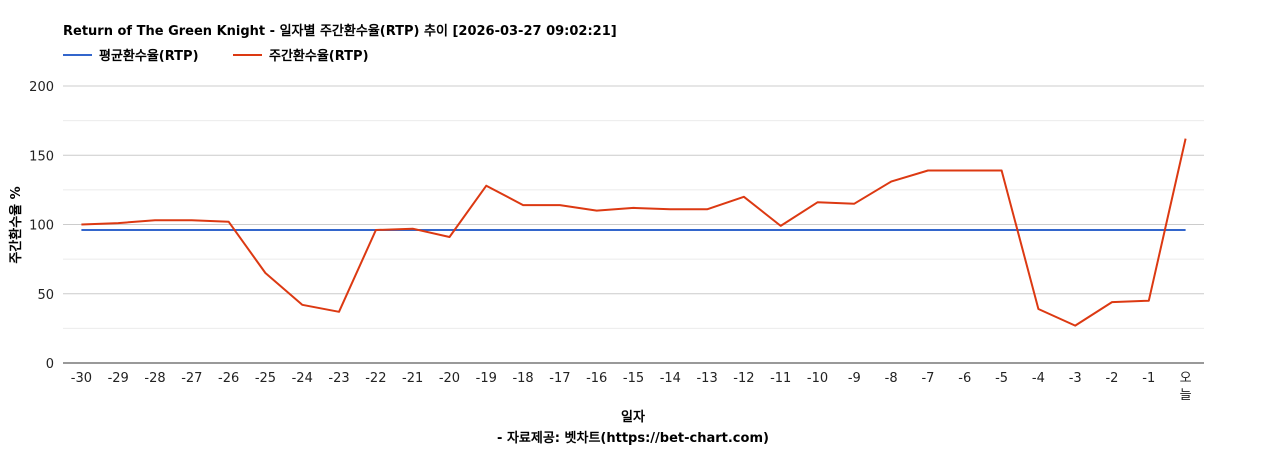 The height and width of the screenshot is (450, 1268). What do you see at coordinates (154, 378) in the screenshot?
I see `x-tick-label: -28` at bounding box center [154, 378].